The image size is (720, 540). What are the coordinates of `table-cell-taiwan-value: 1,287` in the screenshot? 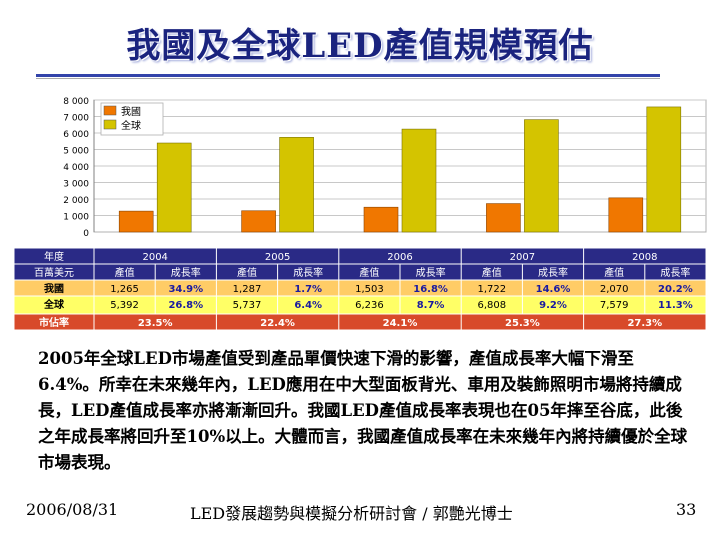 It's located at (247, 289).